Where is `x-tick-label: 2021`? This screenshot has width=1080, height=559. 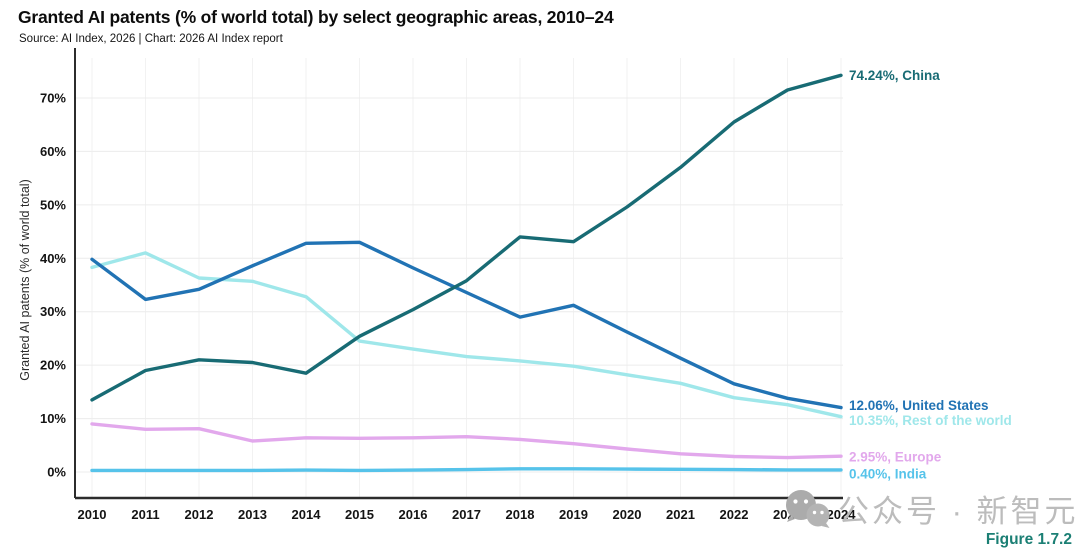
x-tick-label: 2021 is located at coordinates (680, 514).